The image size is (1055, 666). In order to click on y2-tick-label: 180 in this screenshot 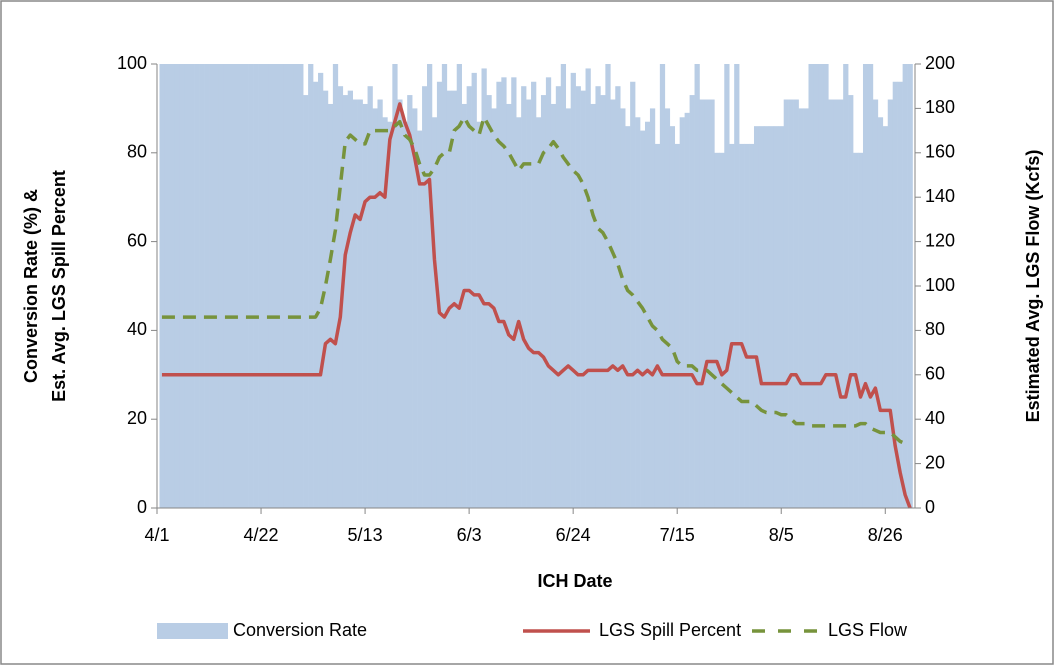, I will do `click(940, 107)`.